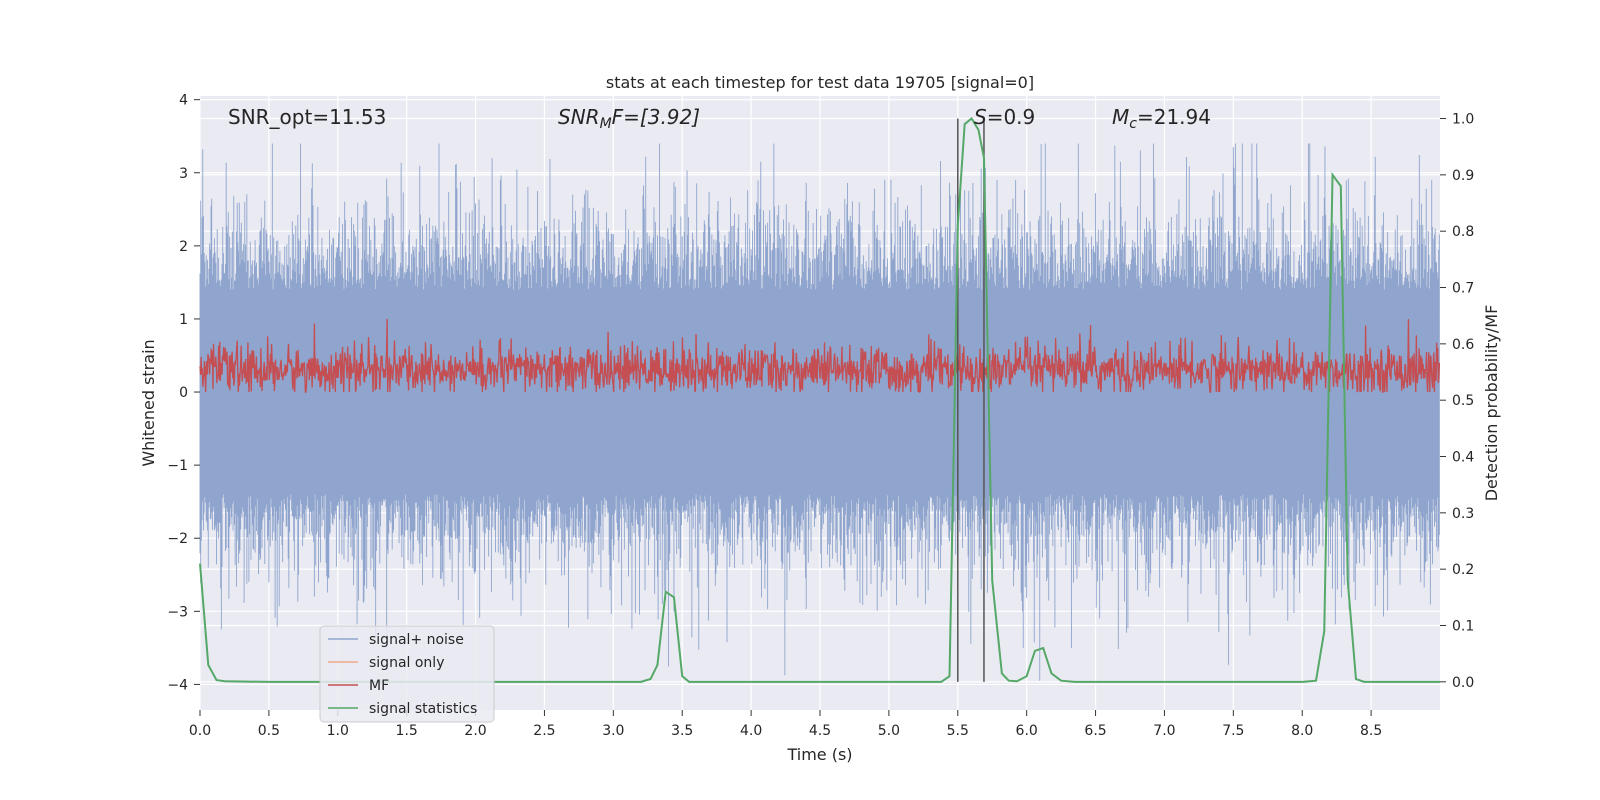  Describe the element at coordinates (1095, 731) in the screenshot. I see `x-tick-label: 6.5` at that location.